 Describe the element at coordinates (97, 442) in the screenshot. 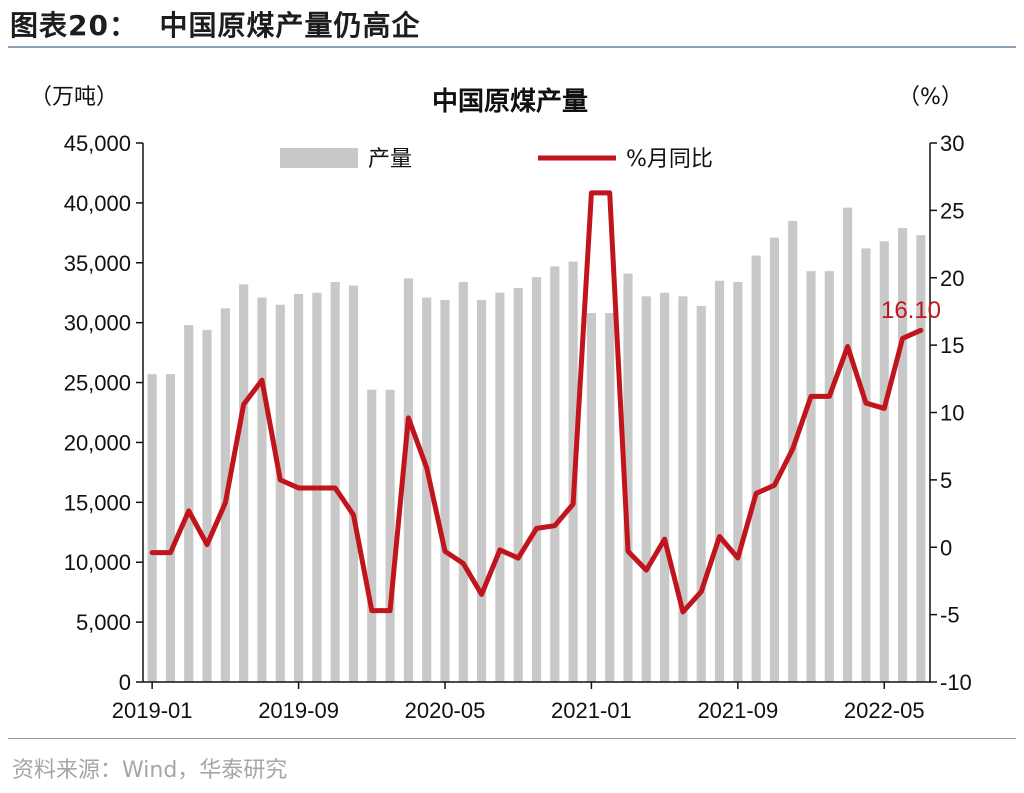

I see `left-tick-label: 20,000` at that location.